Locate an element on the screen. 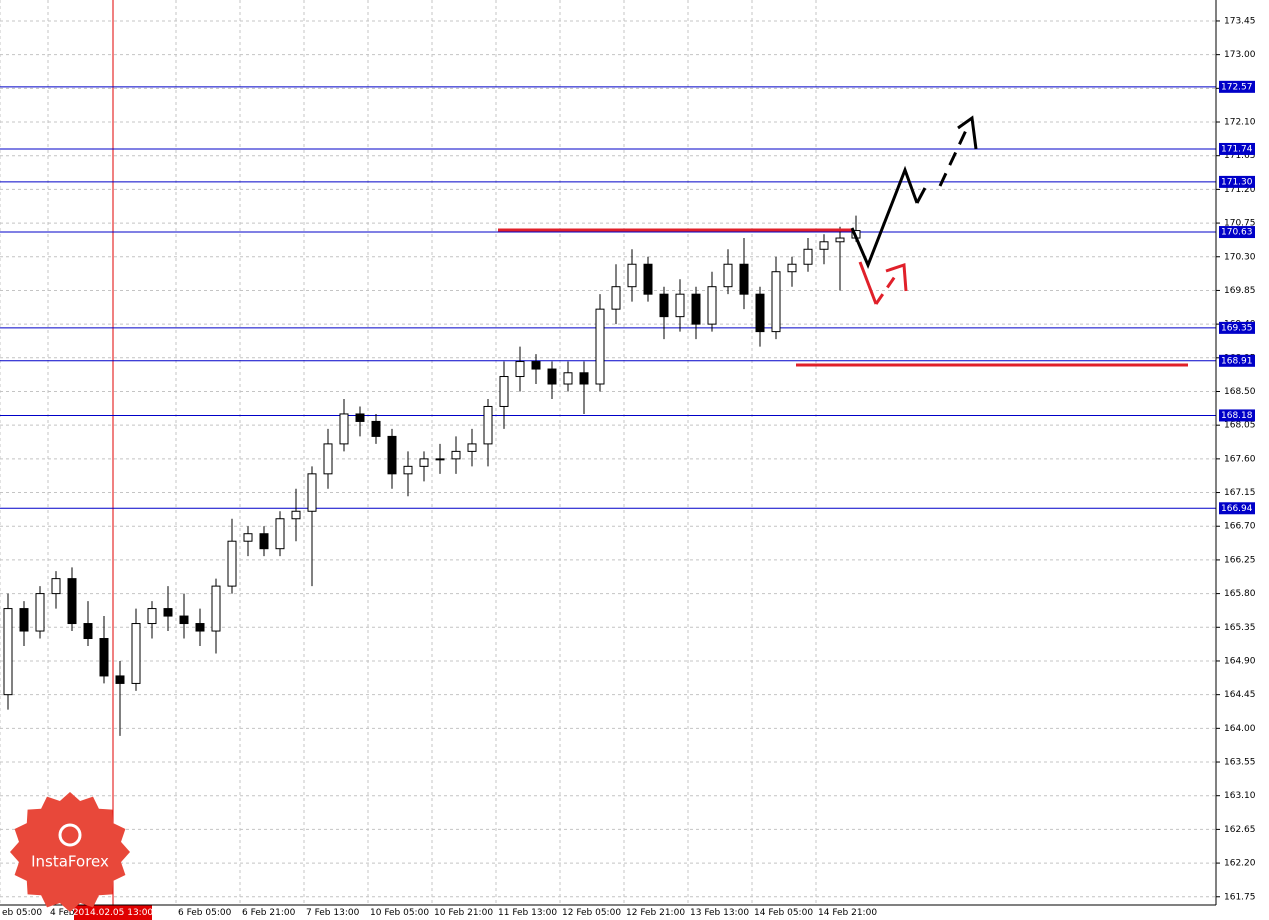  logo: InstaForex is located at coordinates (70, 852).